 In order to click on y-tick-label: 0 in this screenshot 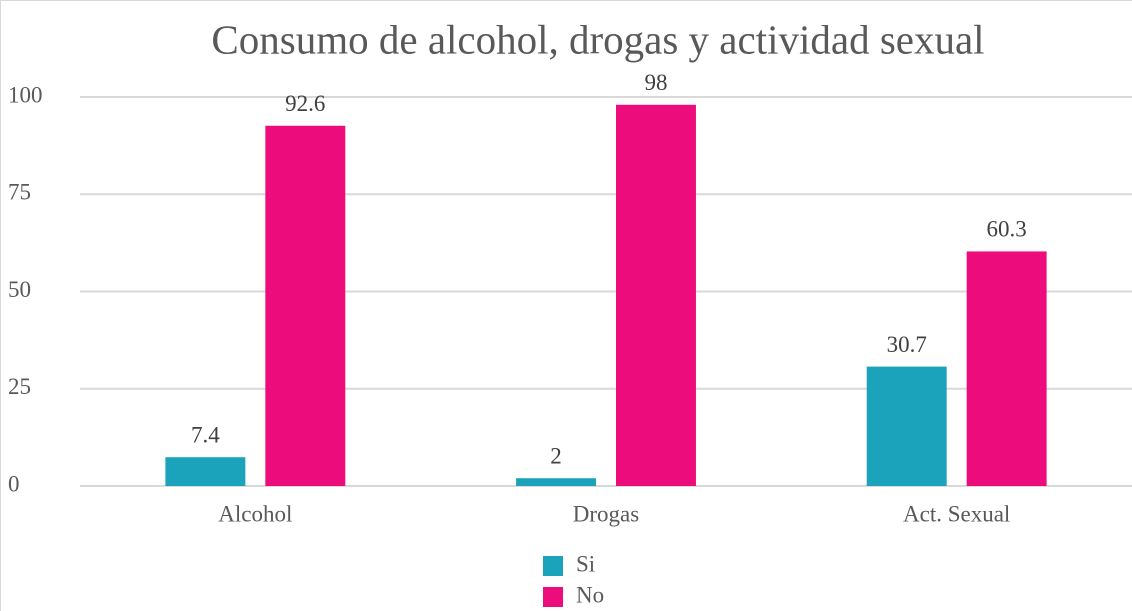, I will do `click(14, 483)`.